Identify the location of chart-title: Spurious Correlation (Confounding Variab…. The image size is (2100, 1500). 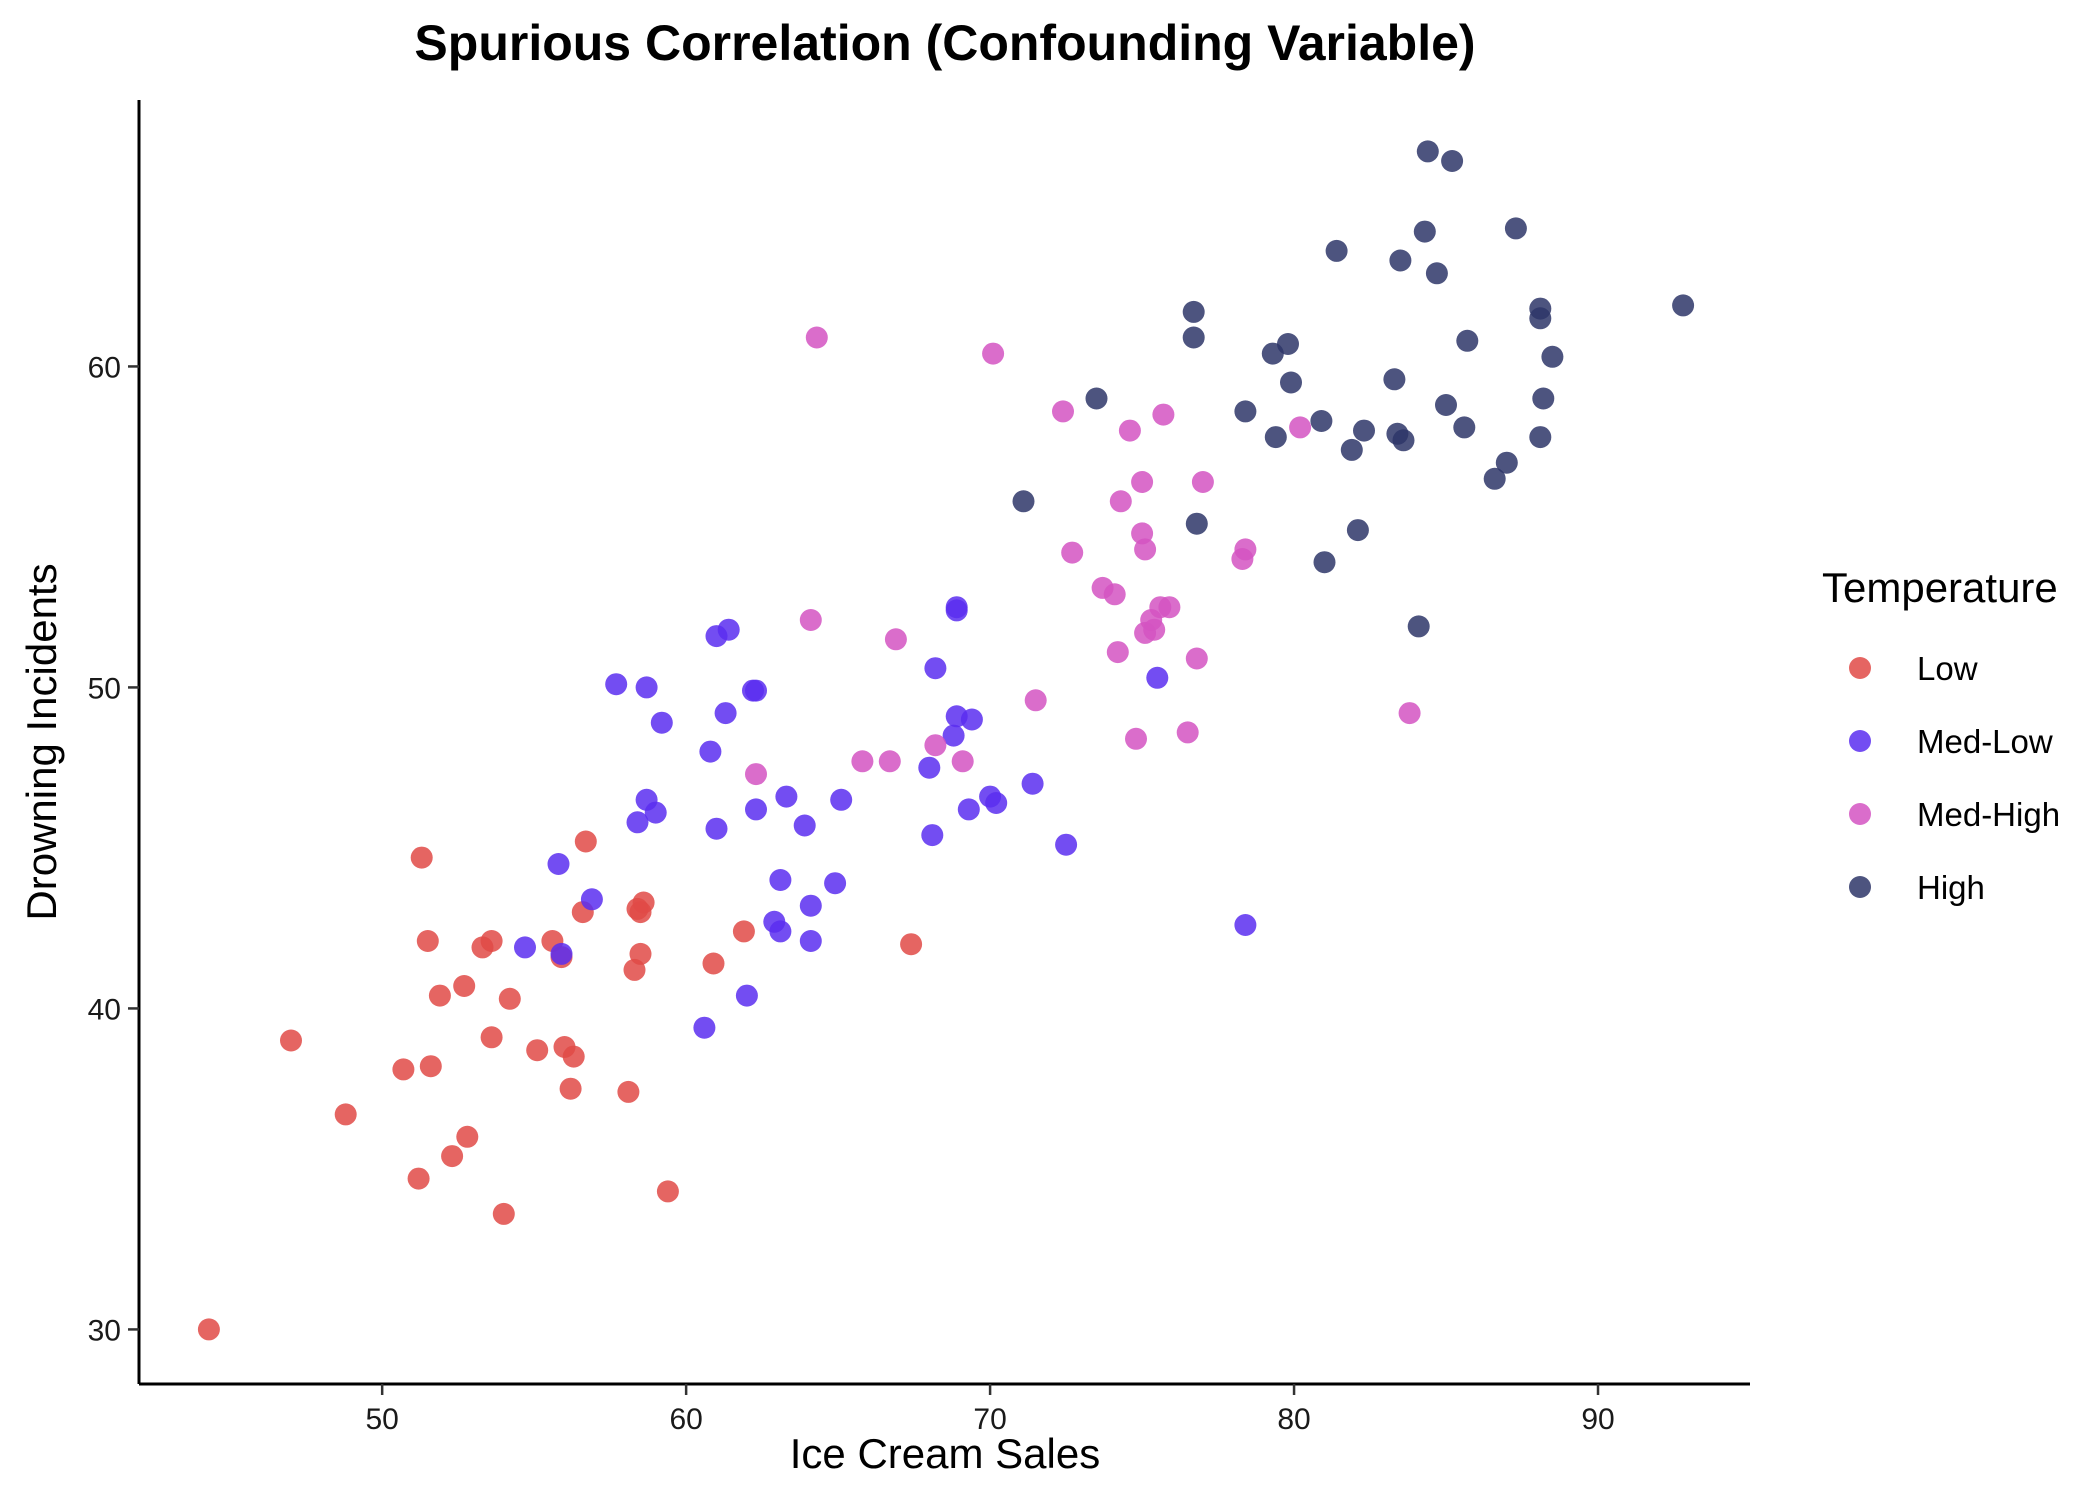
(944, 43).